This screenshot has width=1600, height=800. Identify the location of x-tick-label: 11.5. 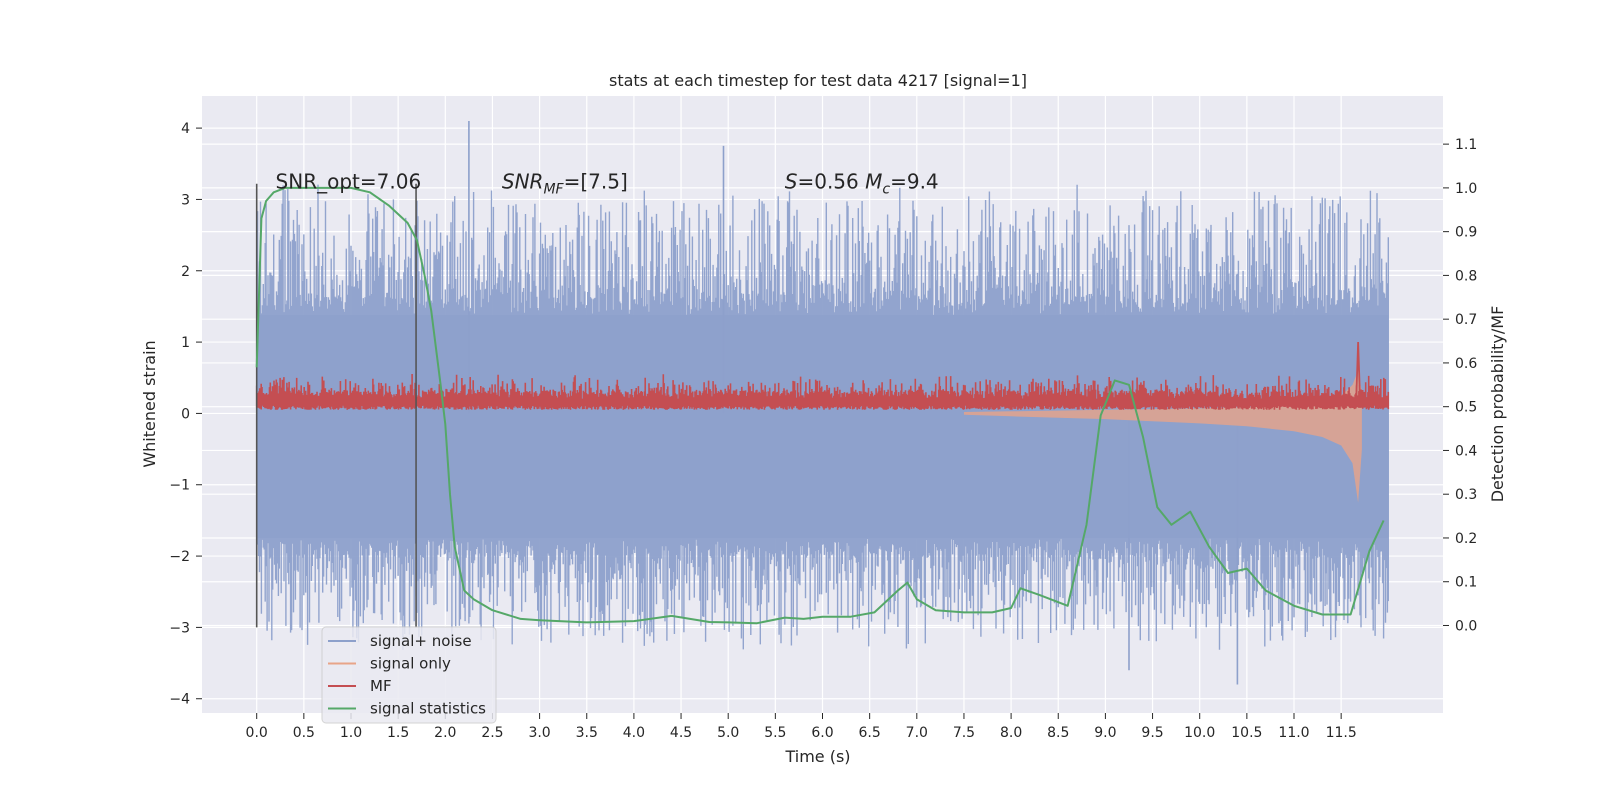
(1341, 733).